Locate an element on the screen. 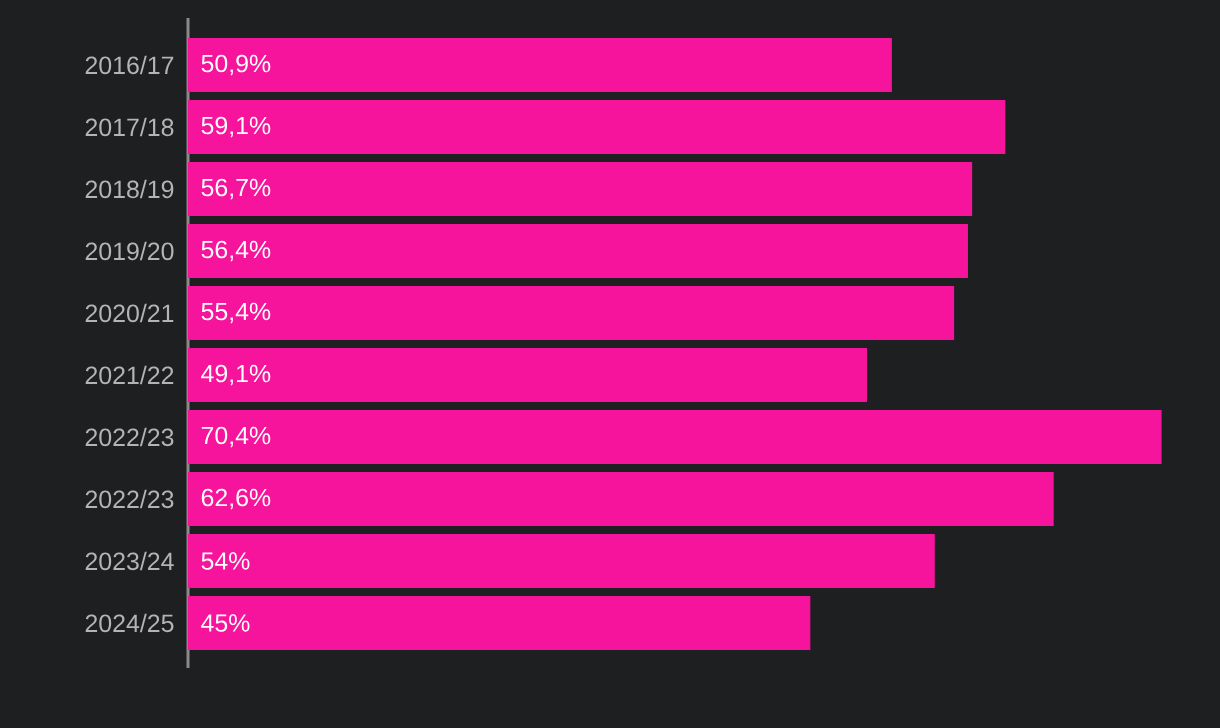 The height and width of the screenshot is (728, 1220). y-tick-label: 2016/17 is located at coordinates (129, 65).